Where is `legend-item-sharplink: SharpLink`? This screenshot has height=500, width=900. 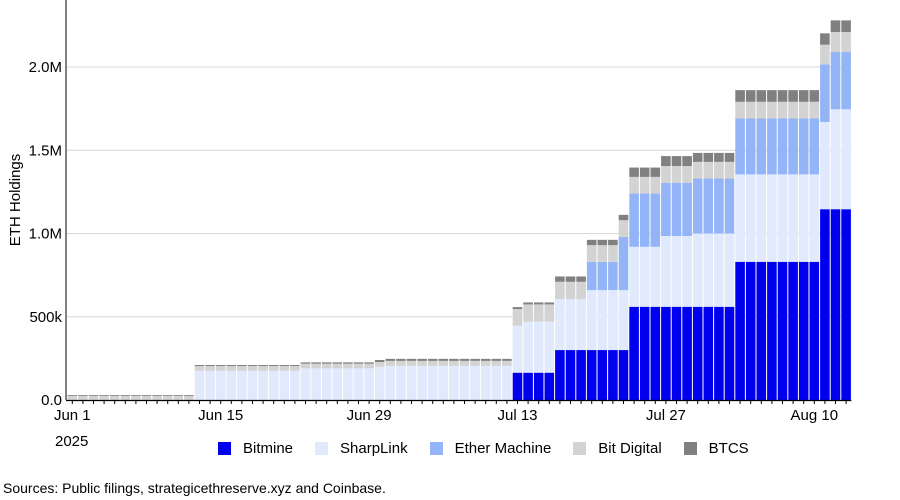
legend-item-sharplink: SharpLink is located at coordinates (361, 448).